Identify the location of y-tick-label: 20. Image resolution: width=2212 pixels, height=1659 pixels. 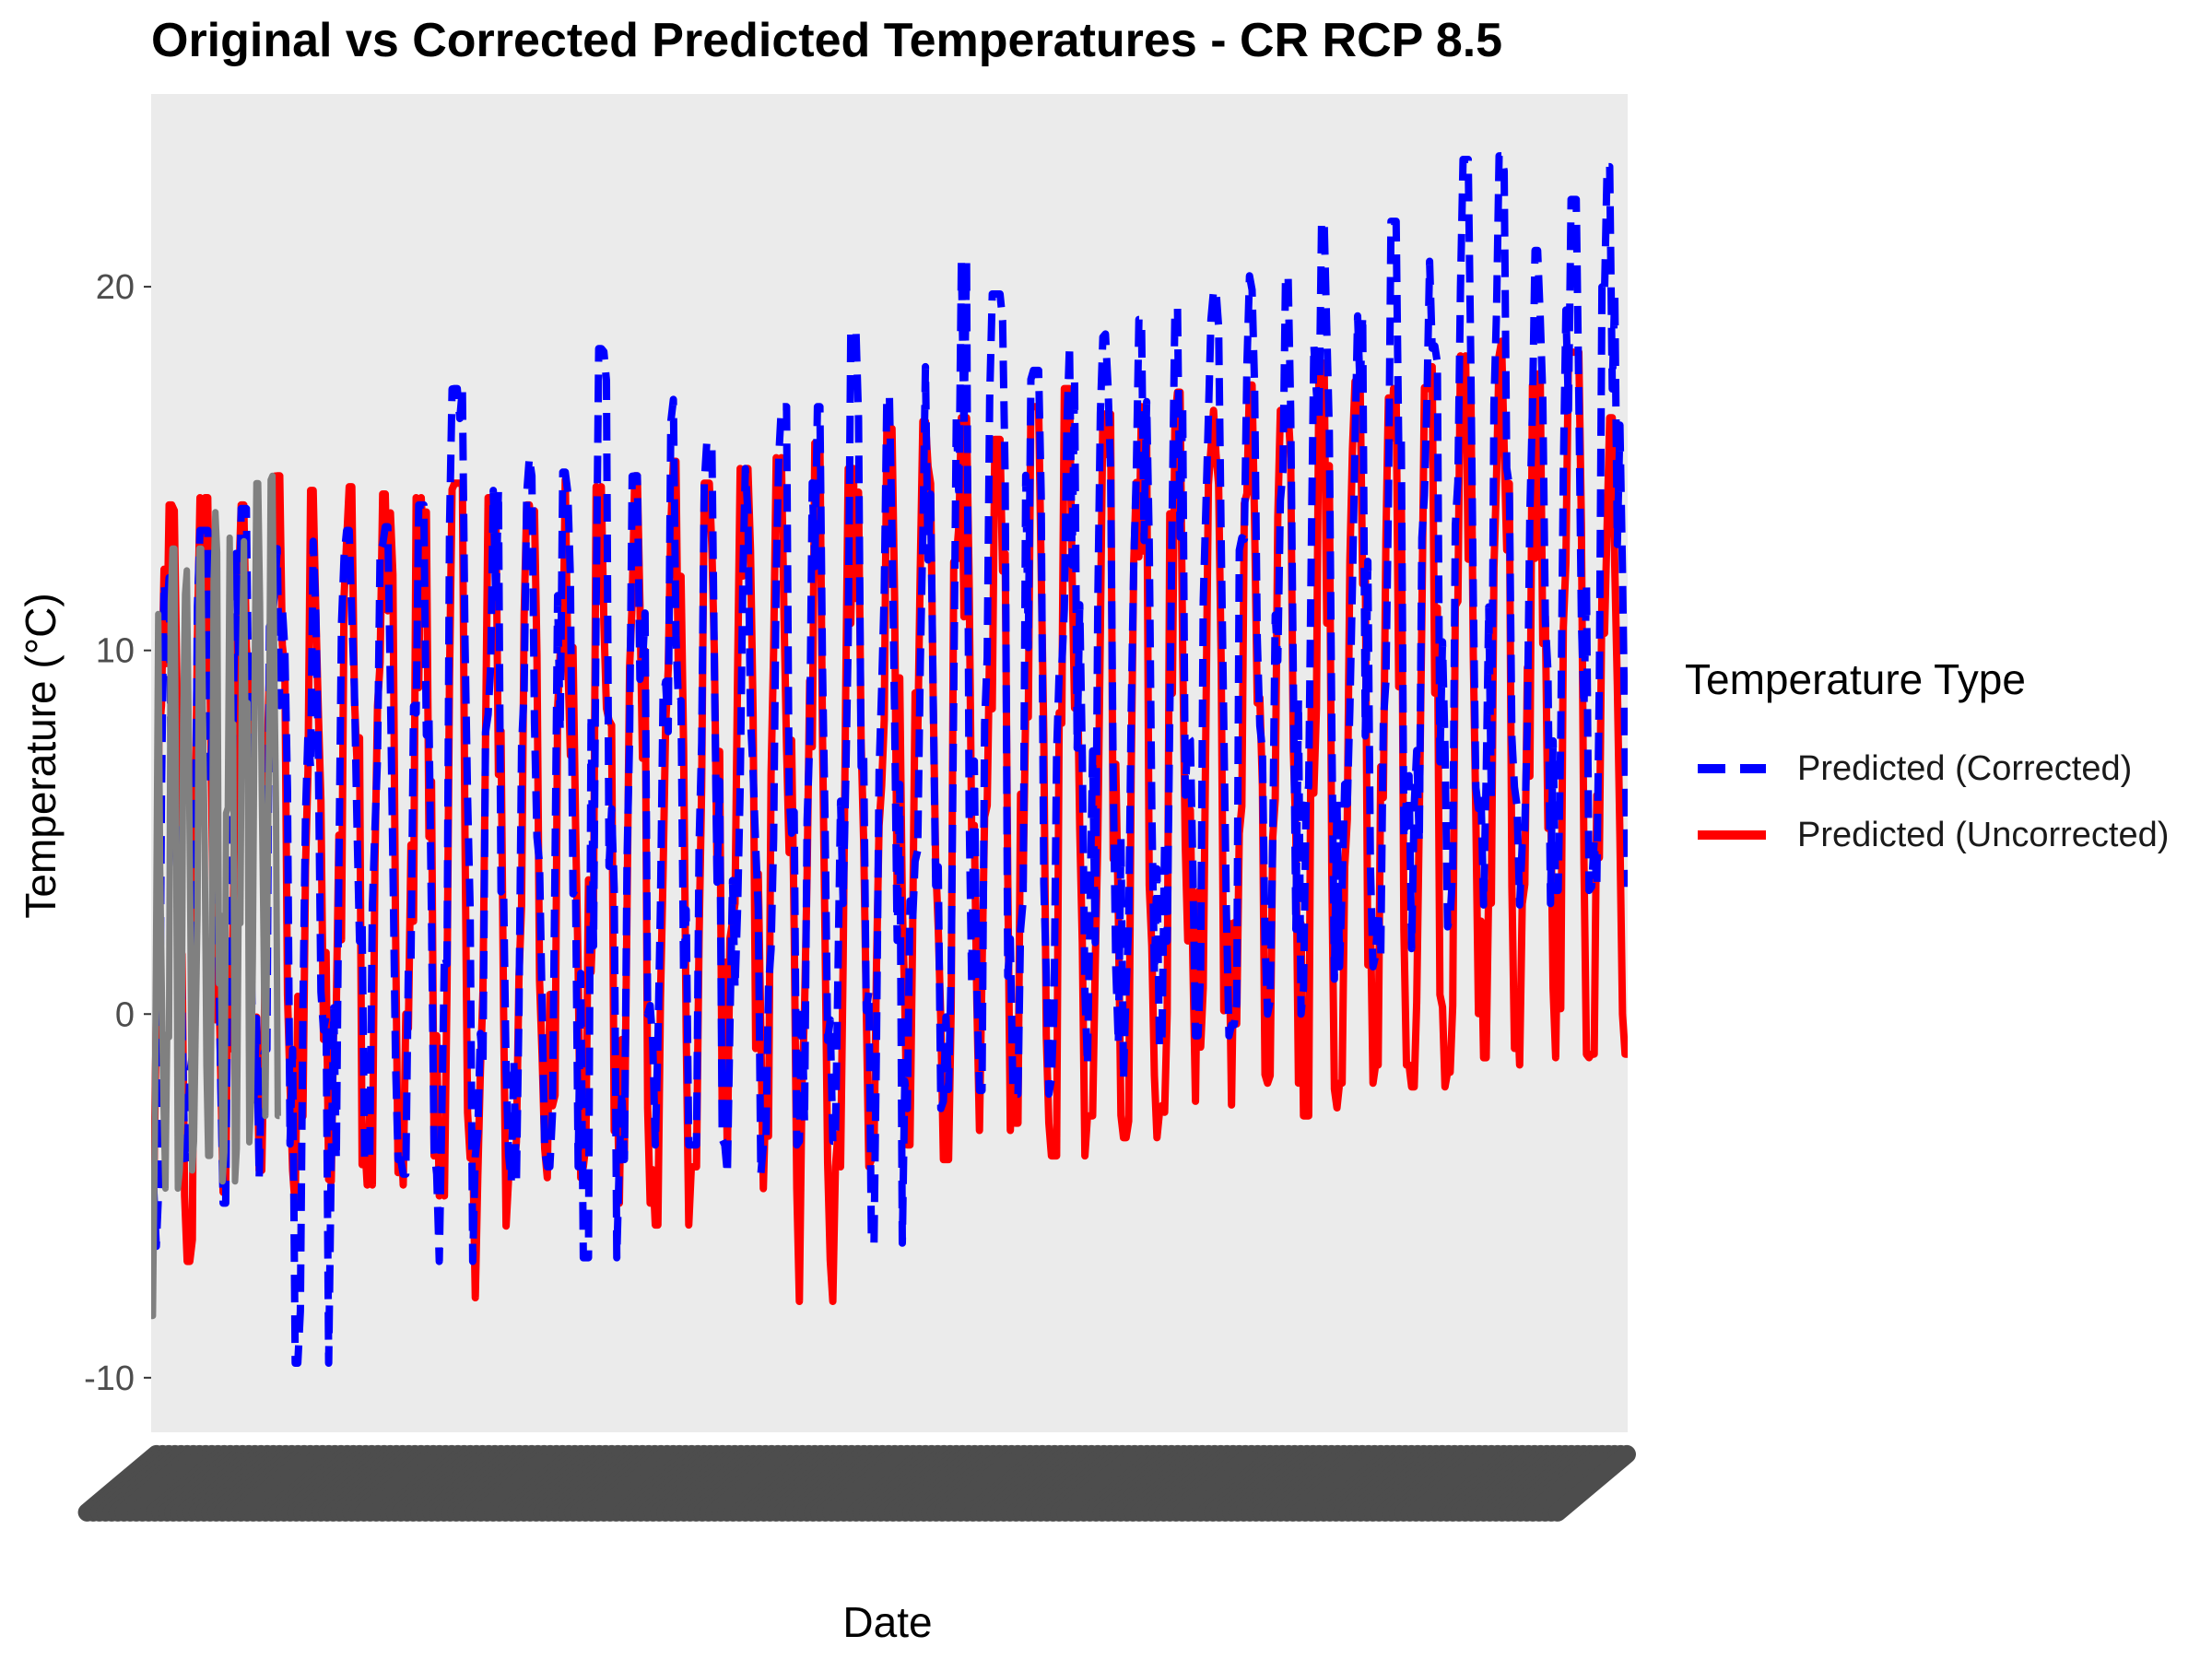
(115, 287).